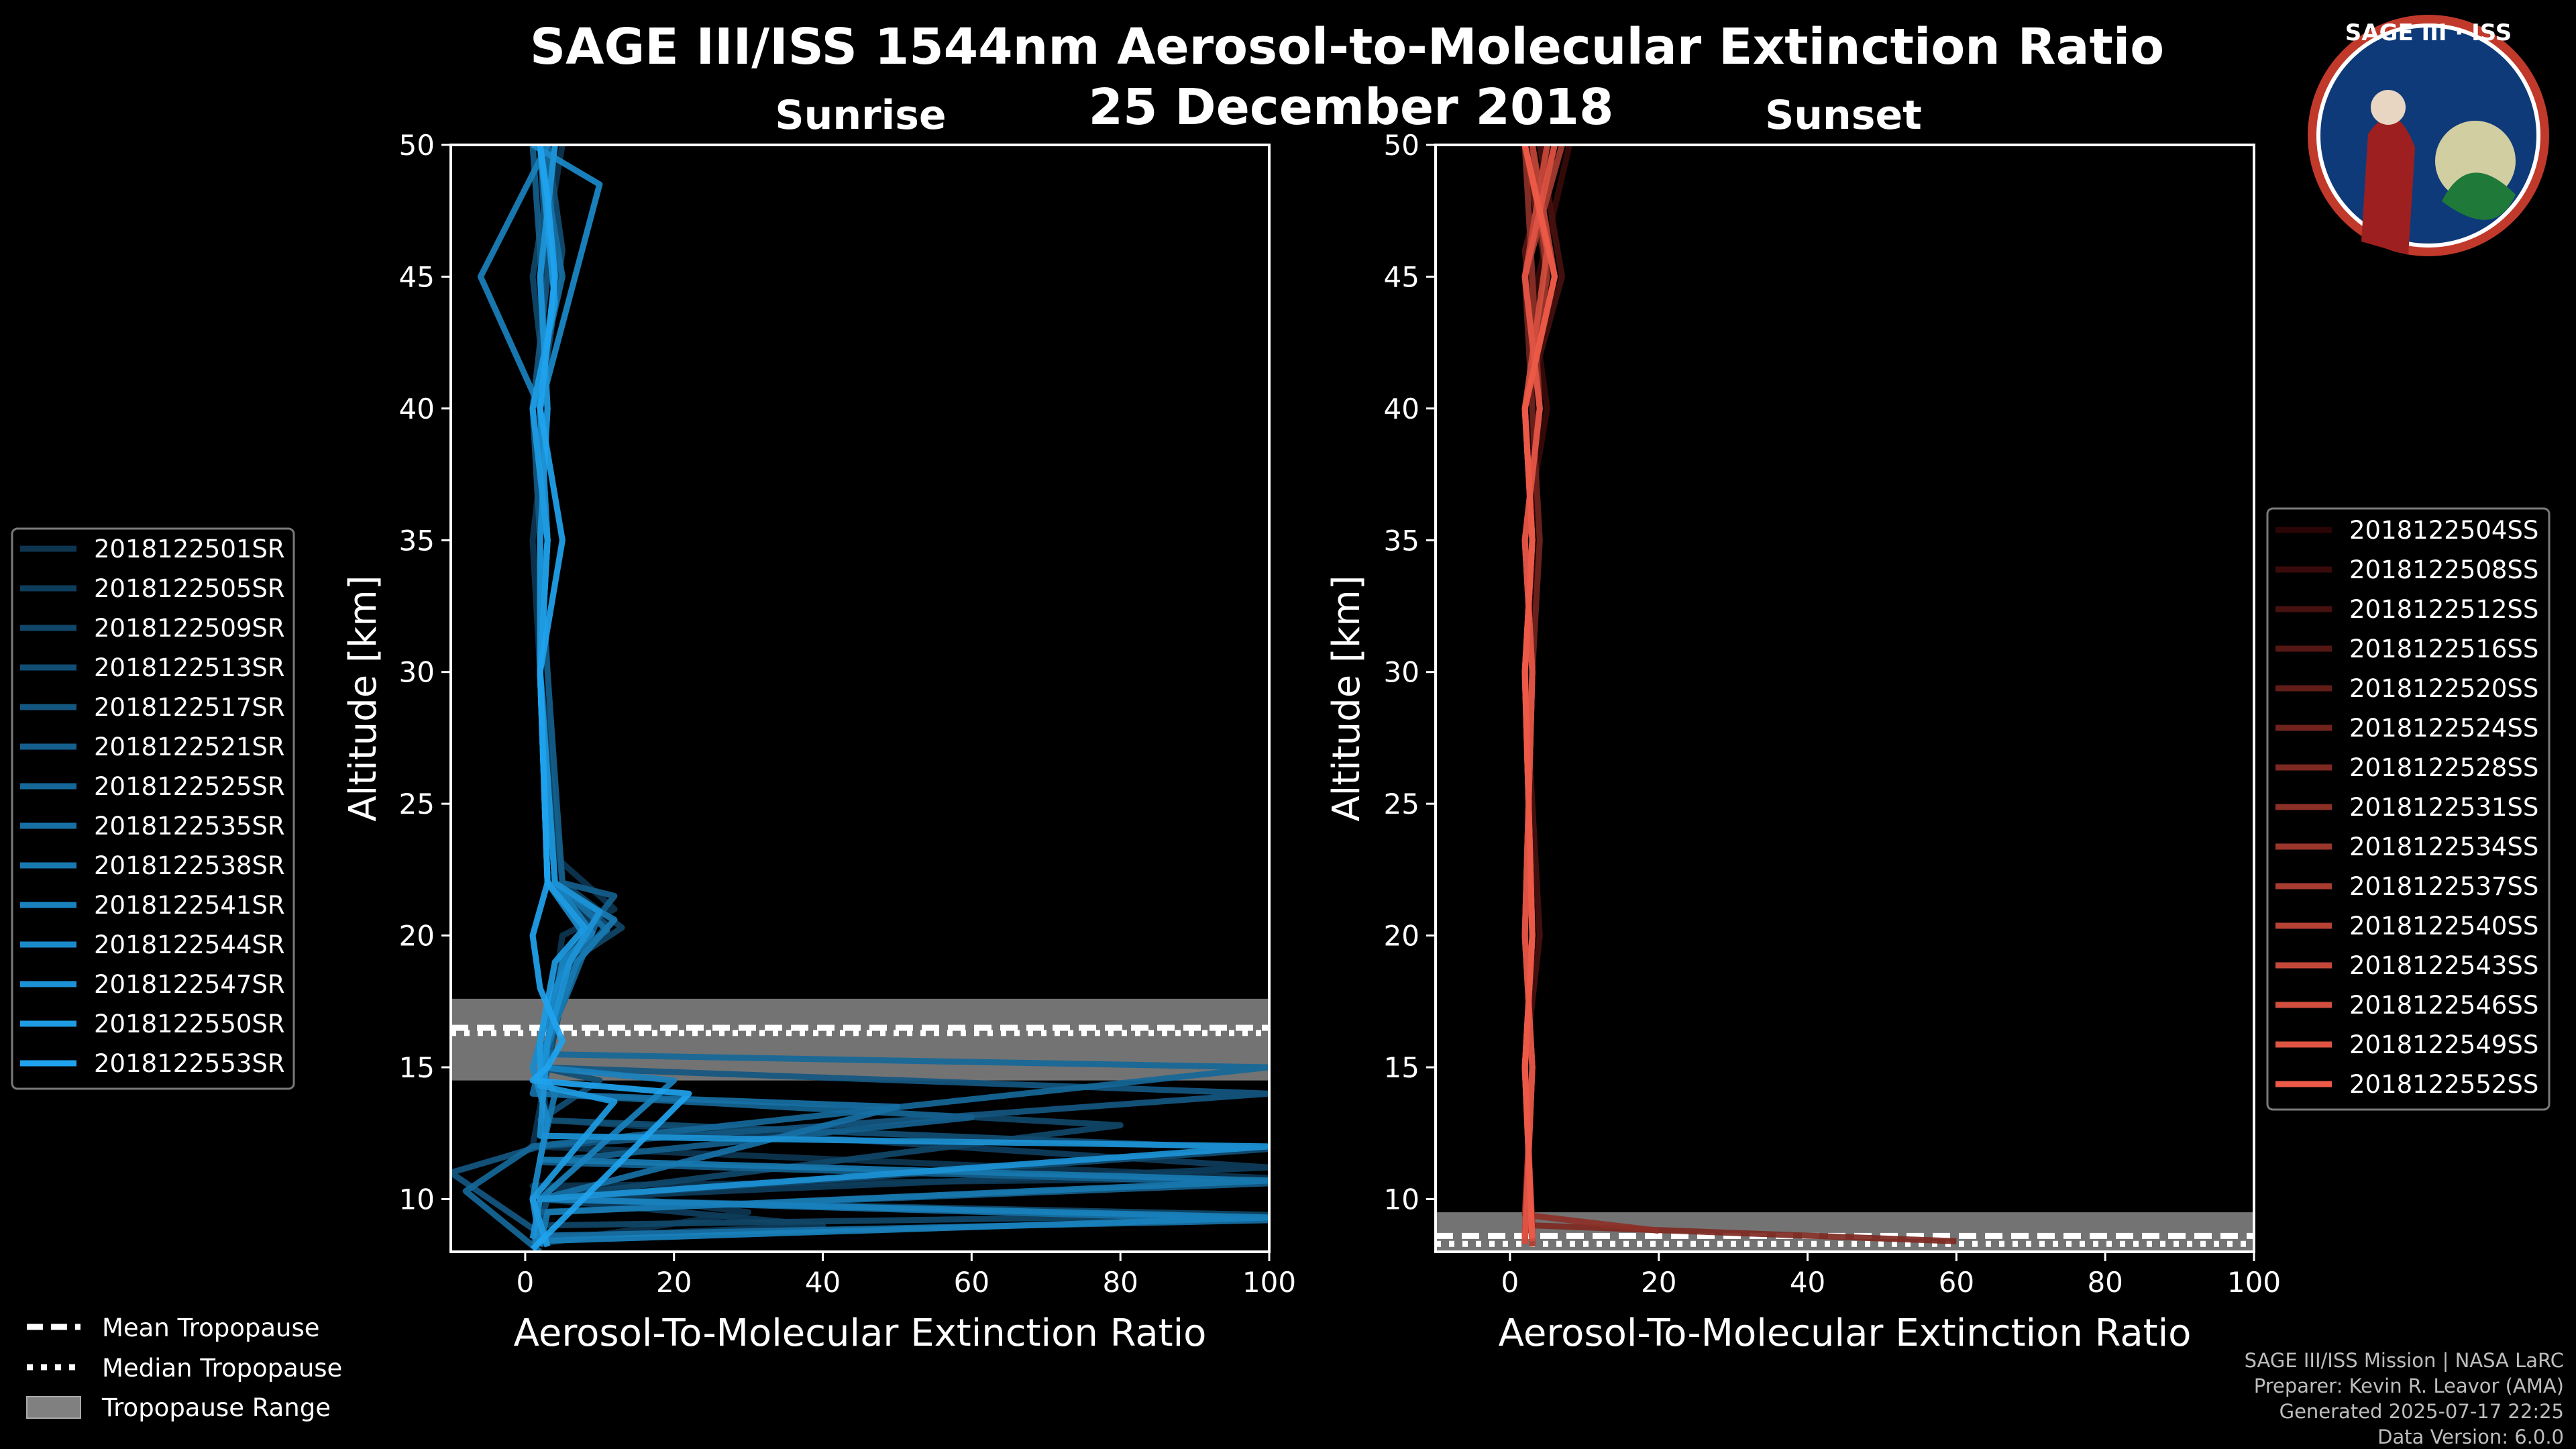 This screenshot has width=2576, height=1449. Describe the element at coordinates (2443, 847) in the screenshot. I see `sunset-legend-label: 2018122534SS` at that location.